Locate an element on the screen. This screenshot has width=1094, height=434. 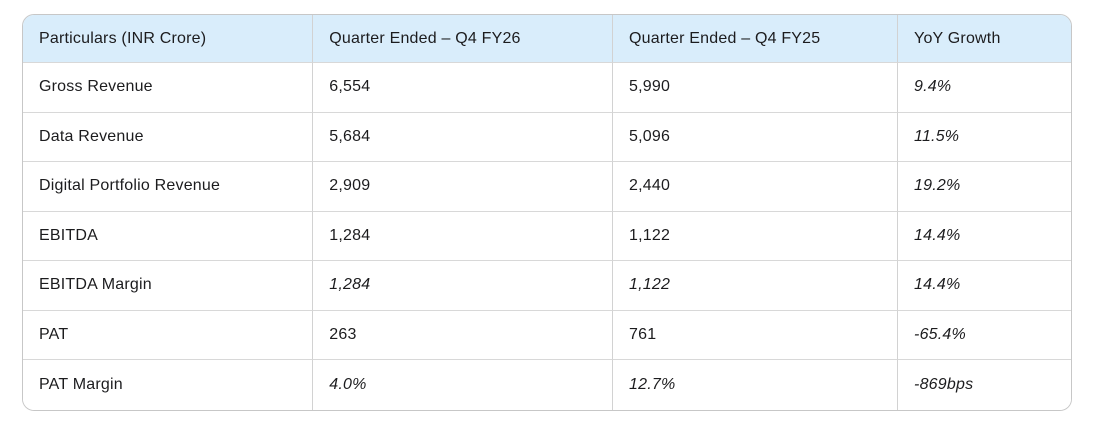
value-q4-fy25: 12.7% is located at coordinates (756, 385).